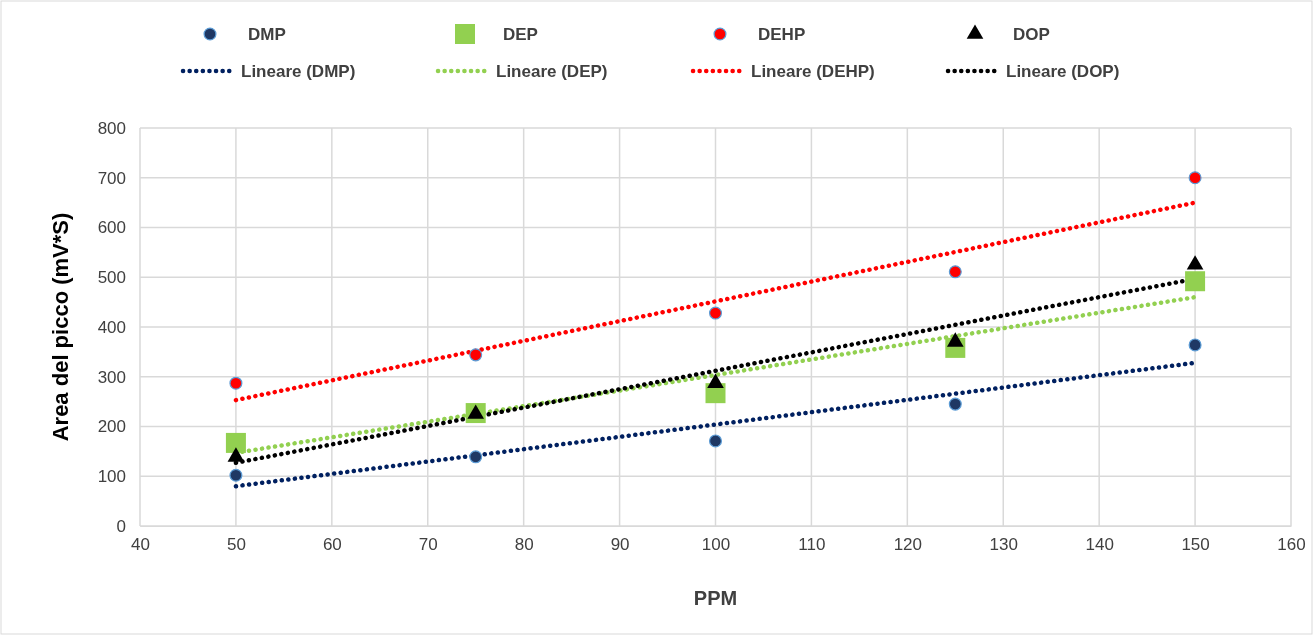 The height and width of the screenshot is (635, 1313). Describe the element at coordinates (782, 34) in the screenshot. I see `legend-label: DEHP` at that location.